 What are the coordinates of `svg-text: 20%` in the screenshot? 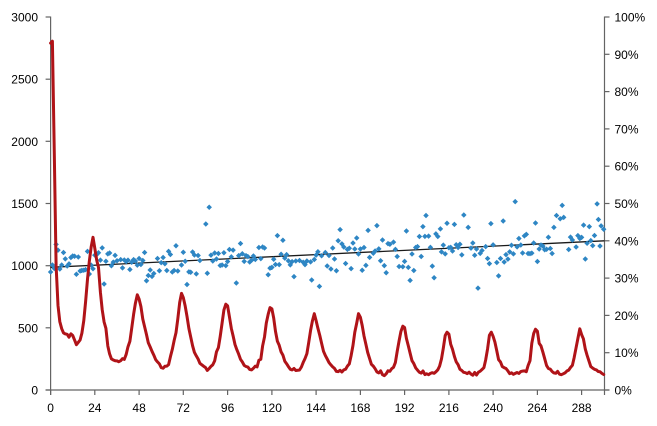 It's located at (627, 316).